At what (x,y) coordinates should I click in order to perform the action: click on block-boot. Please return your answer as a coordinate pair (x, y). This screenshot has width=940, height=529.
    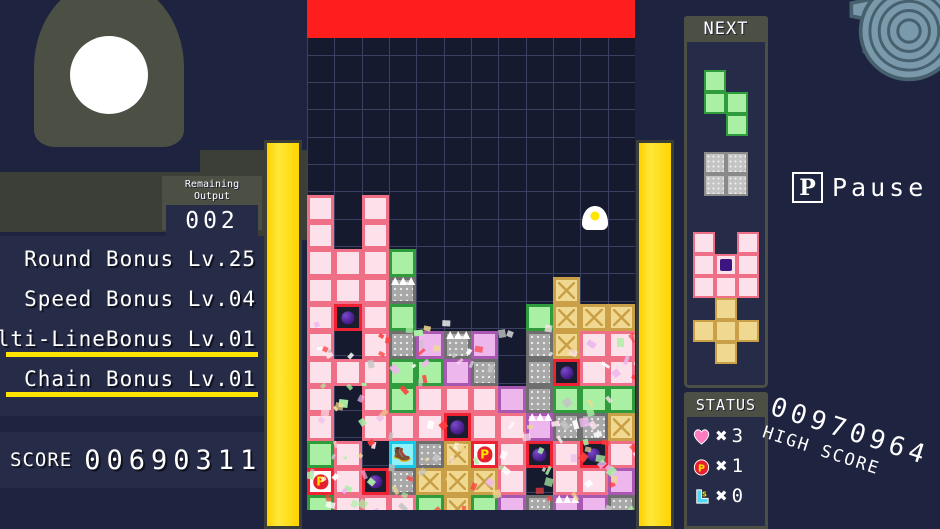
    Looking at the image, I should click on (402, 454).